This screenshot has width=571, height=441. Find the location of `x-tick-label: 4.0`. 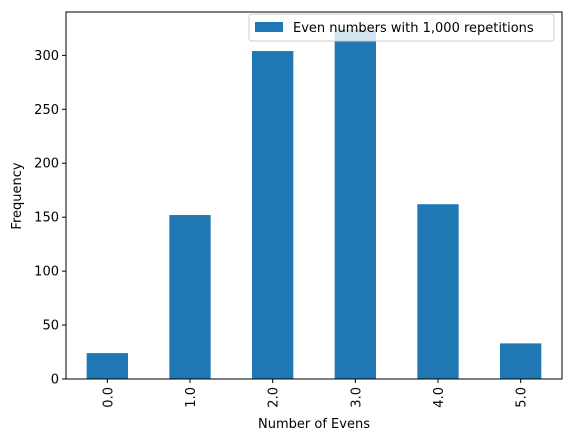

x-tick-label: 4.0 is located at coordinates (439, 397).